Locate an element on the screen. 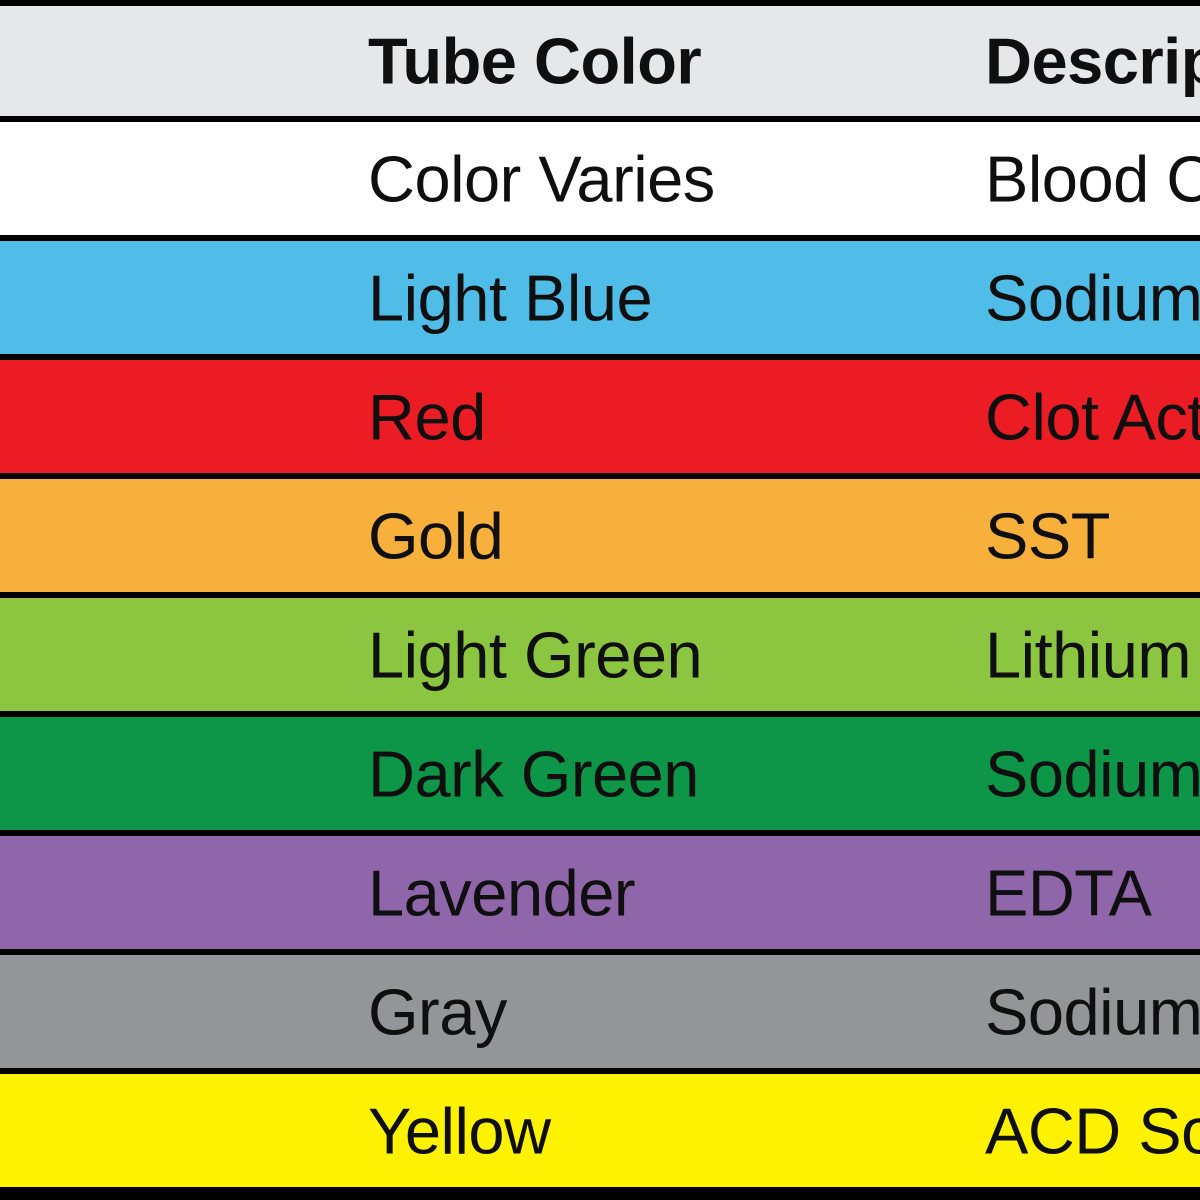  description-cell: EDTA is located at coordinates (1068, 892).